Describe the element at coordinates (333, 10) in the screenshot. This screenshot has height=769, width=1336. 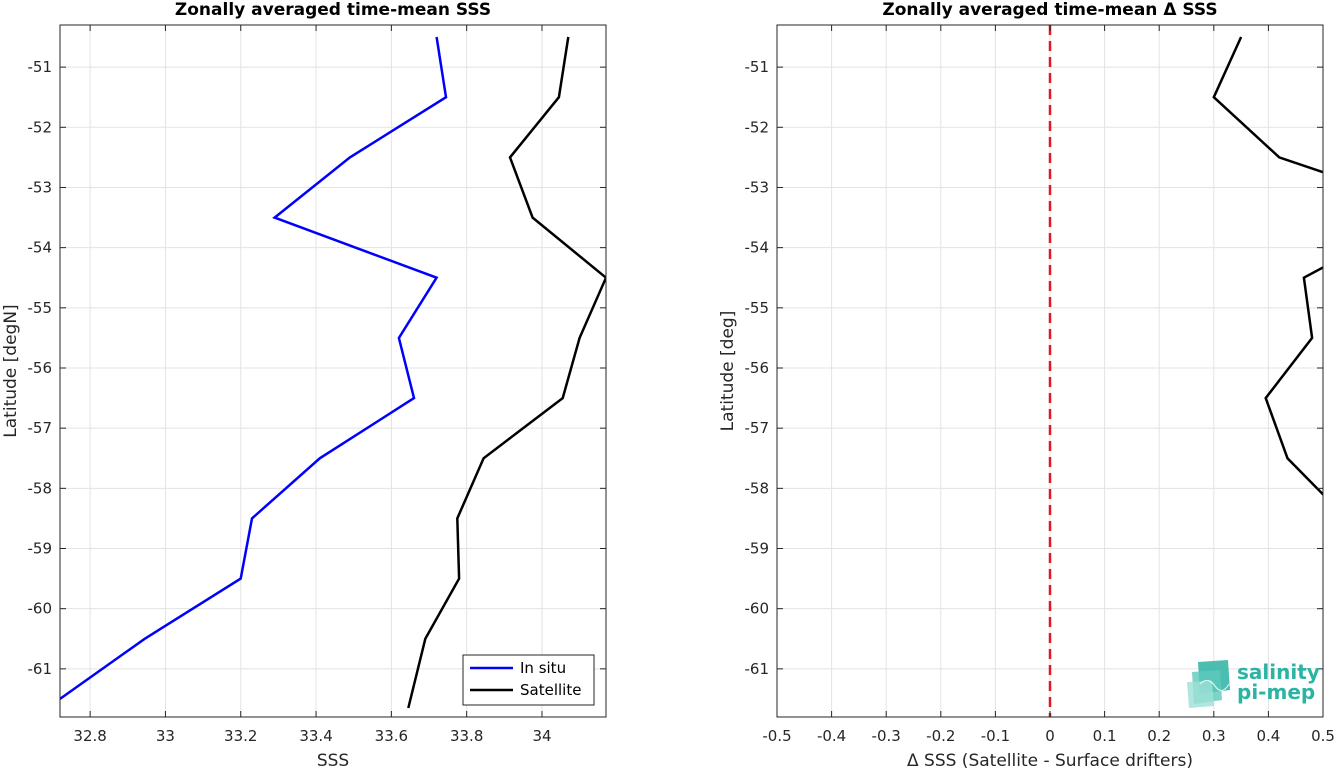
I see `left-title: Zonally averaged time-mean SSS` at that location.